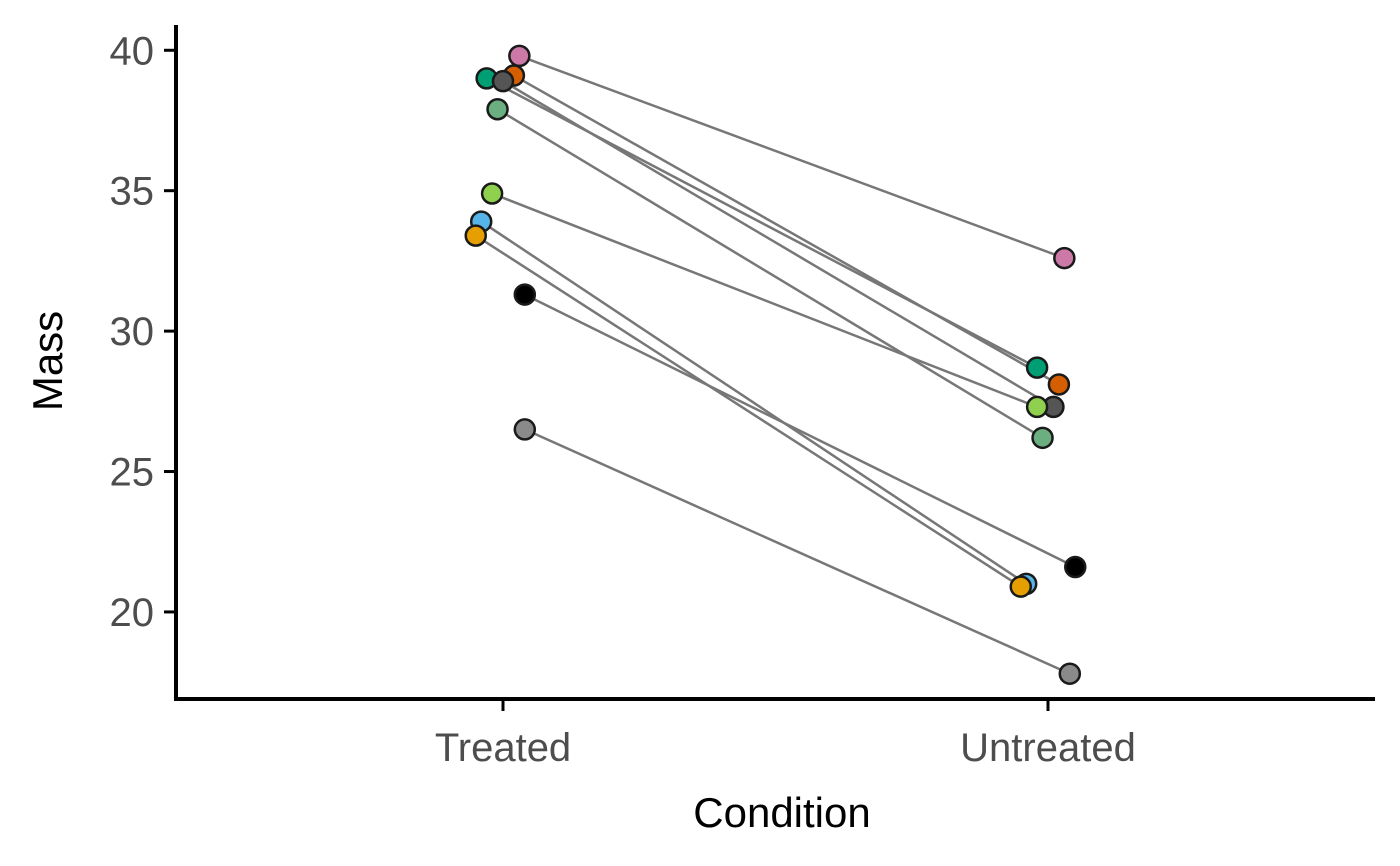 This screenshot has width=1400, height=866. I want to click on y-axis-title: Mass, so click(47, 361).